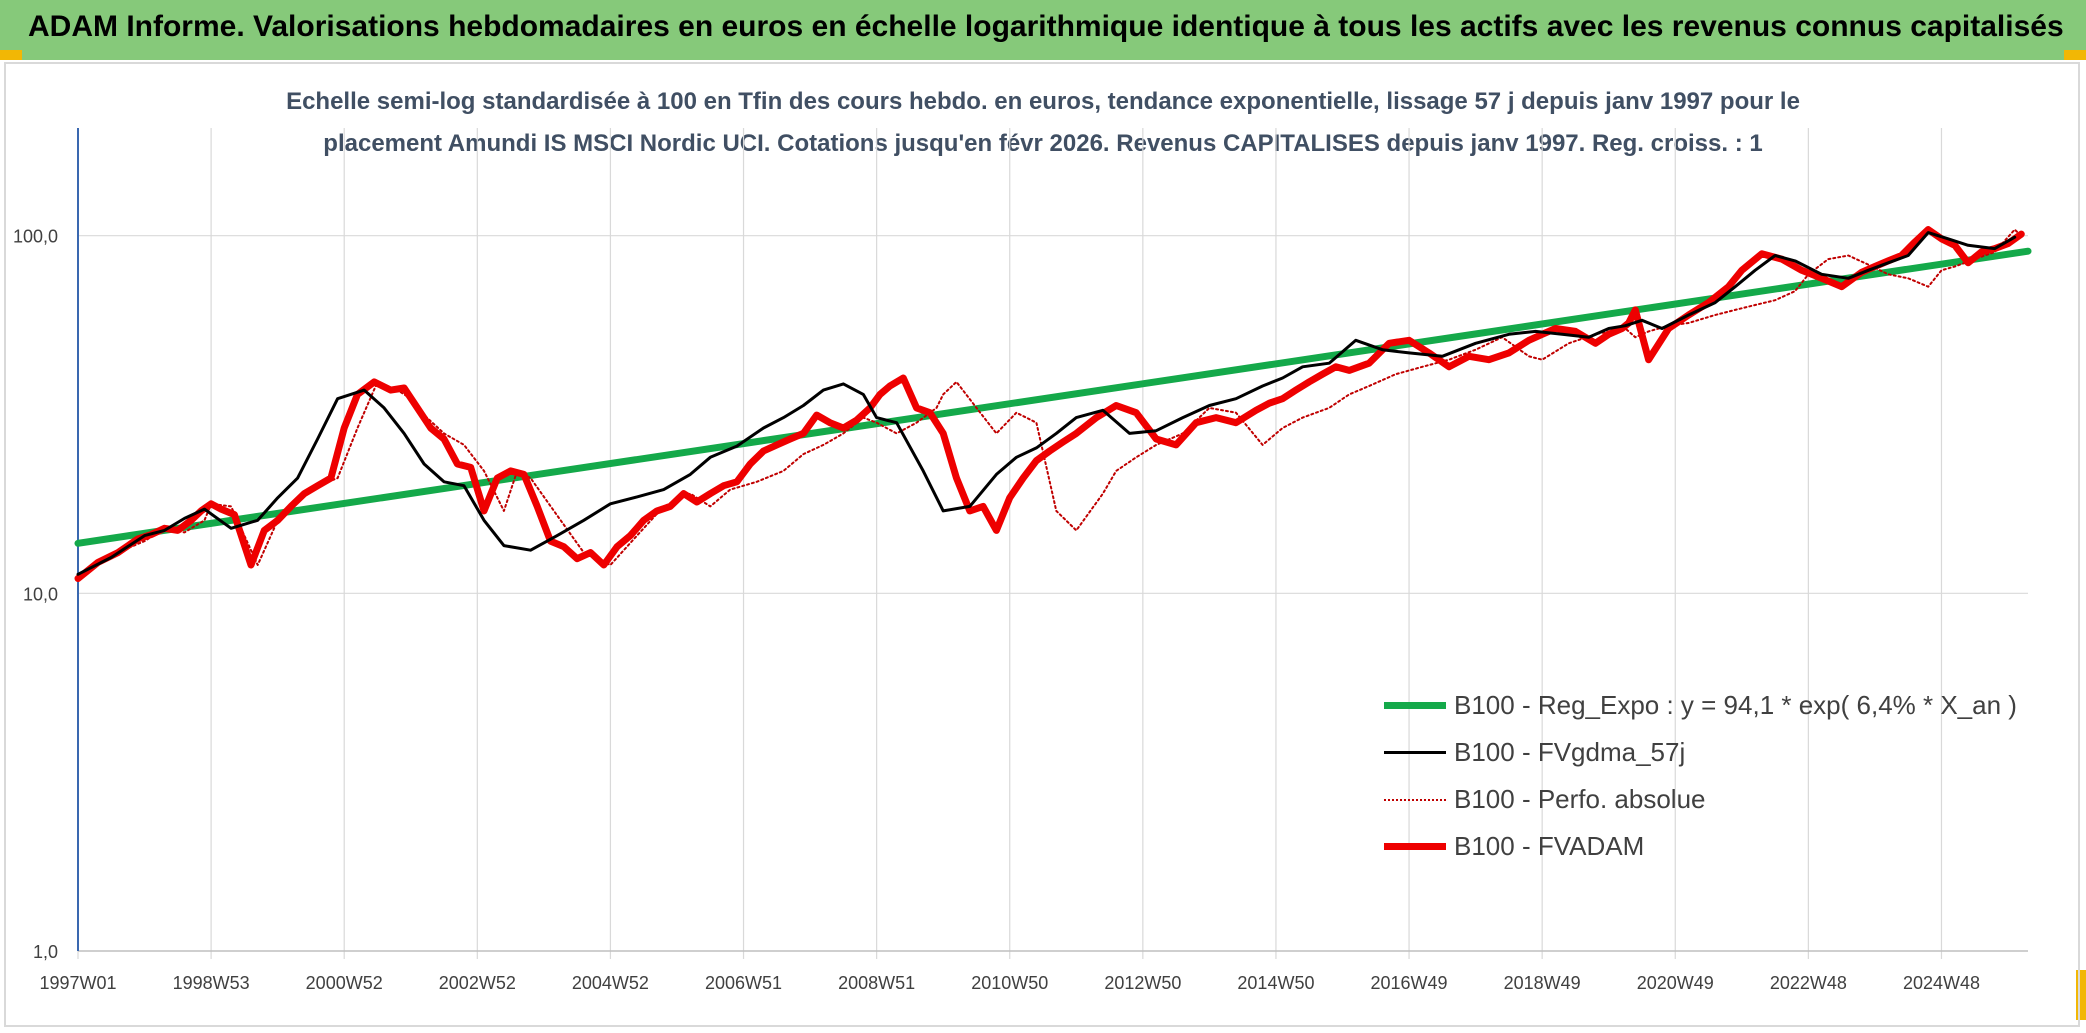 This screenshot has height=1033, width=2086. What do you see at coordinates (1542, 983) in the screenshot?
I see `x-tick-label: 2018W49` at bounding box center [1542, 983].